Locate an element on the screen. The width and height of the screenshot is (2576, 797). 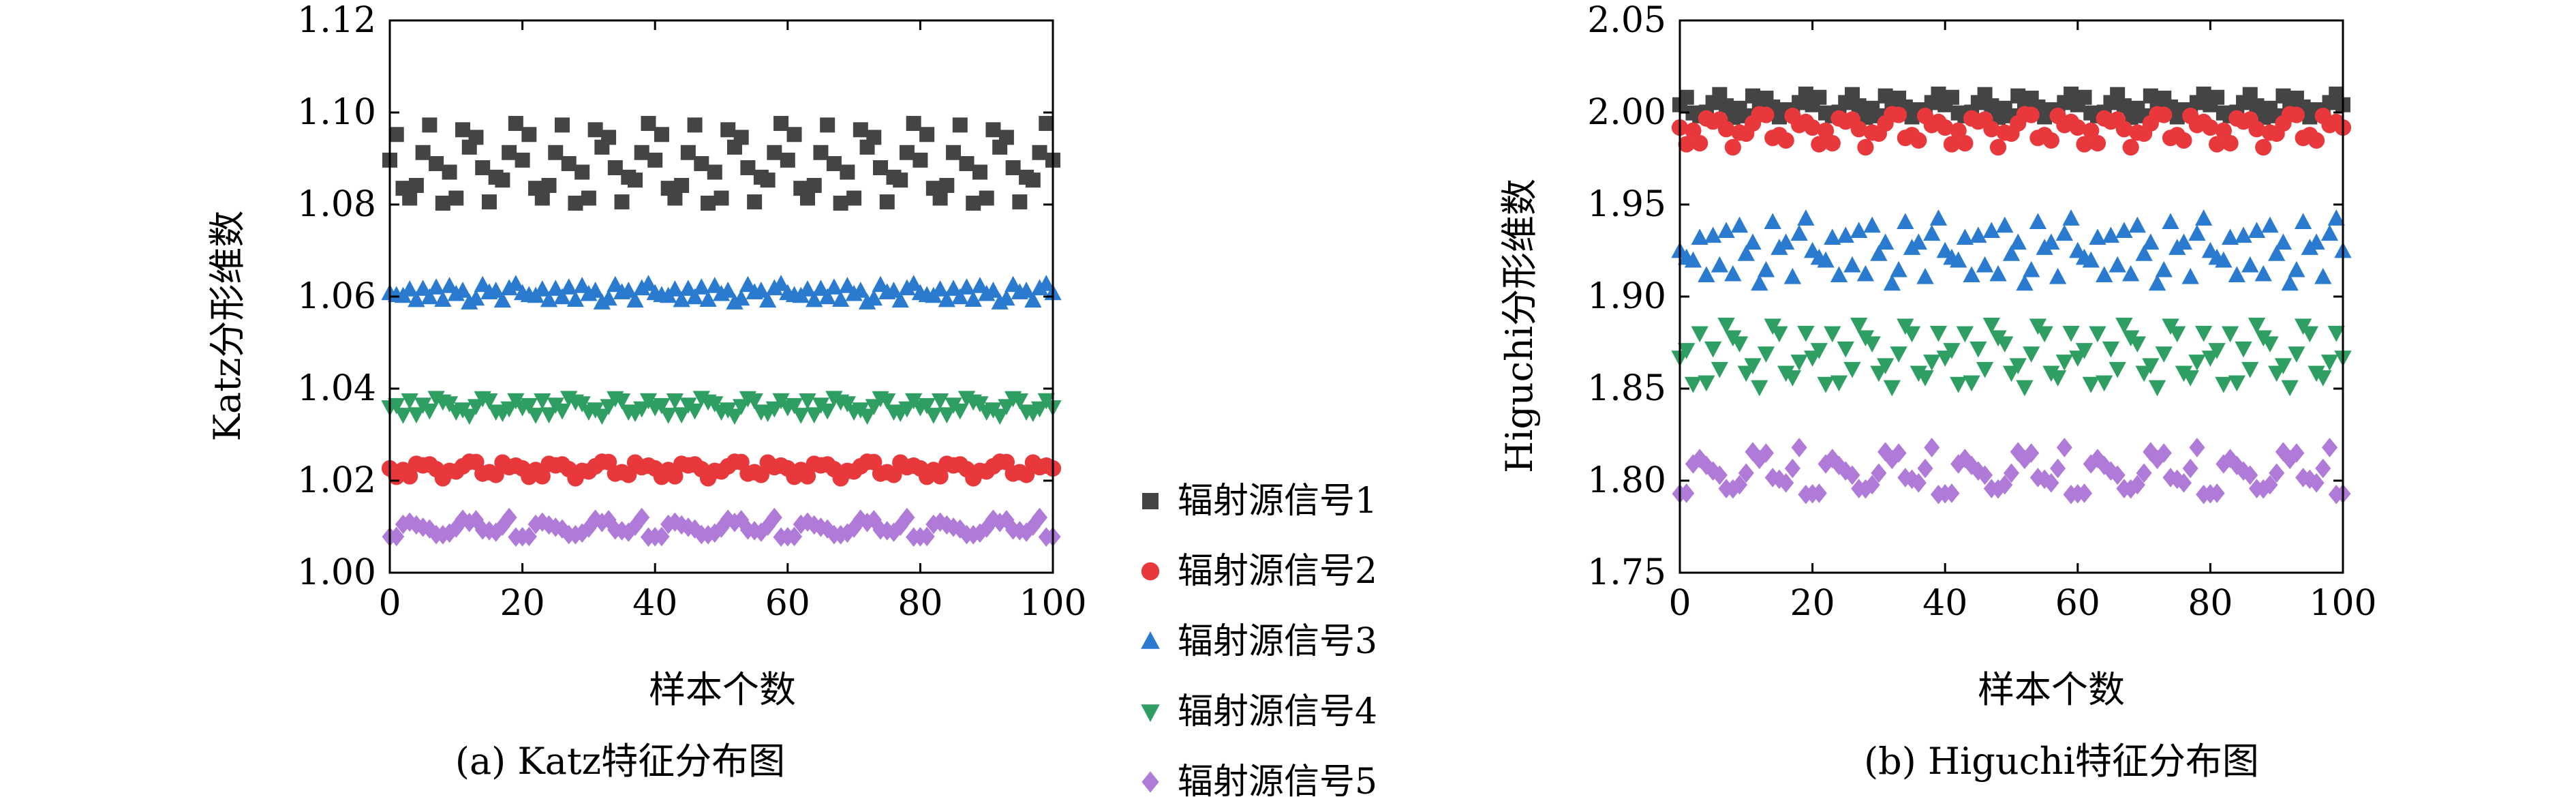
chart-b-x-tick-label: 40 is located at coordinates (1944, 603).